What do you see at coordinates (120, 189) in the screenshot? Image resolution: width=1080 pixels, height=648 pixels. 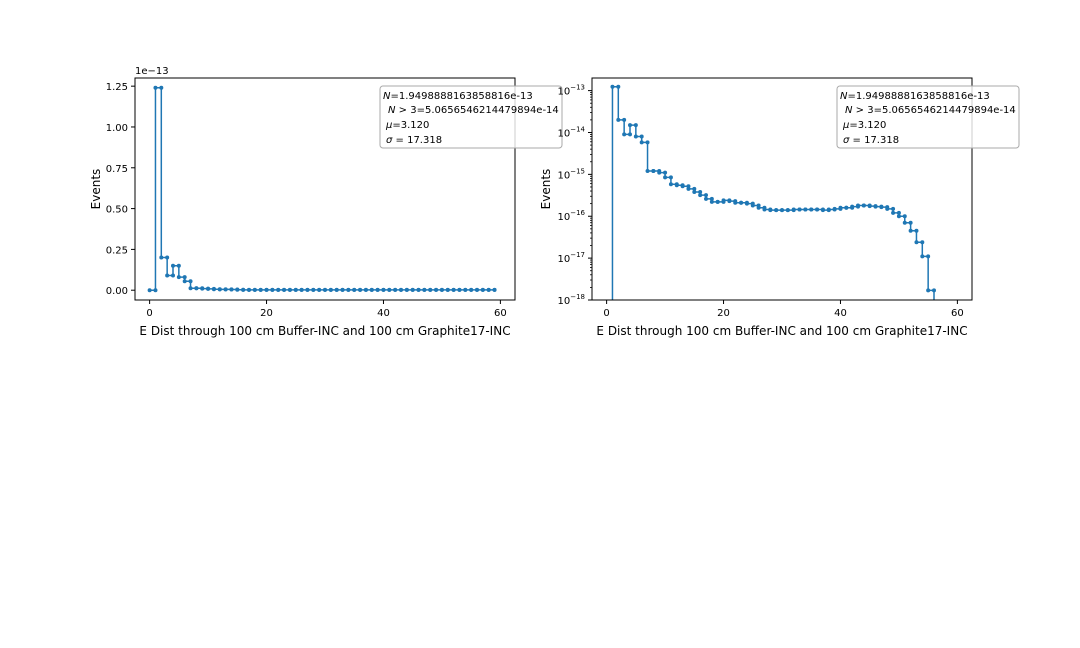 I see `y-axis-linear: 0.00 0.25 0.50 0.75 1.00 1.25` at bounding box center [120, 189].